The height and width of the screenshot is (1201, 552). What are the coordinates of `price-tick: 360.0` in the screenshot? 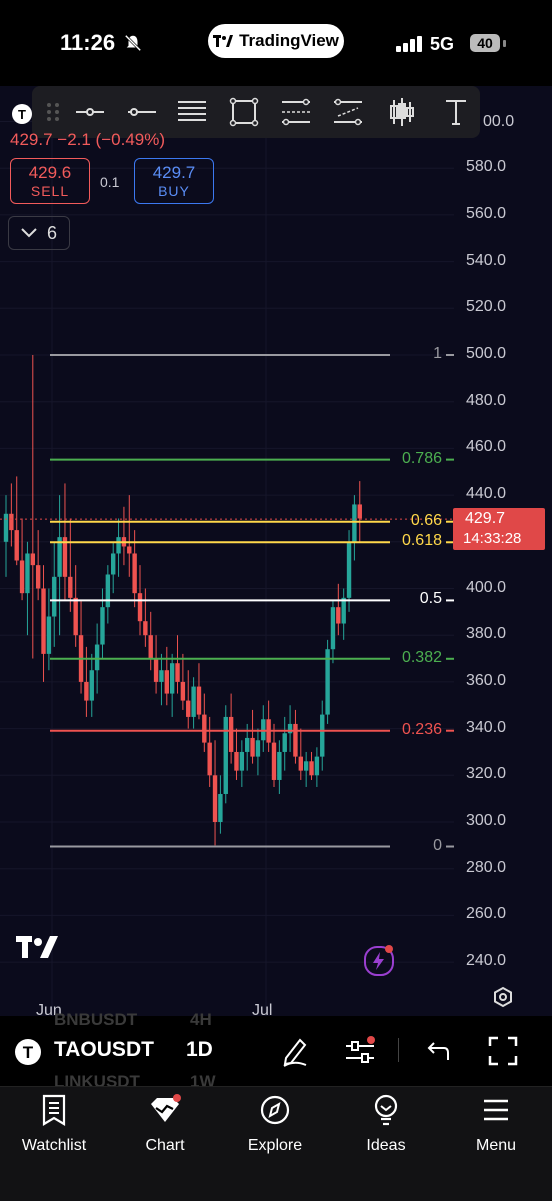 It's located at (486, 680).